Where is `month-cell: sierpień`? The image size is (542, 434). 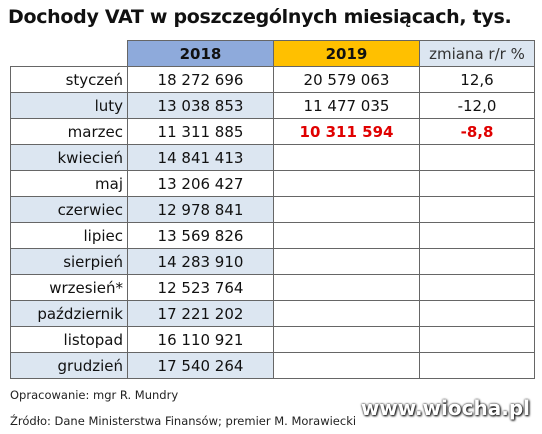 month-cell: sierpień is located at coordinates (69, 261).